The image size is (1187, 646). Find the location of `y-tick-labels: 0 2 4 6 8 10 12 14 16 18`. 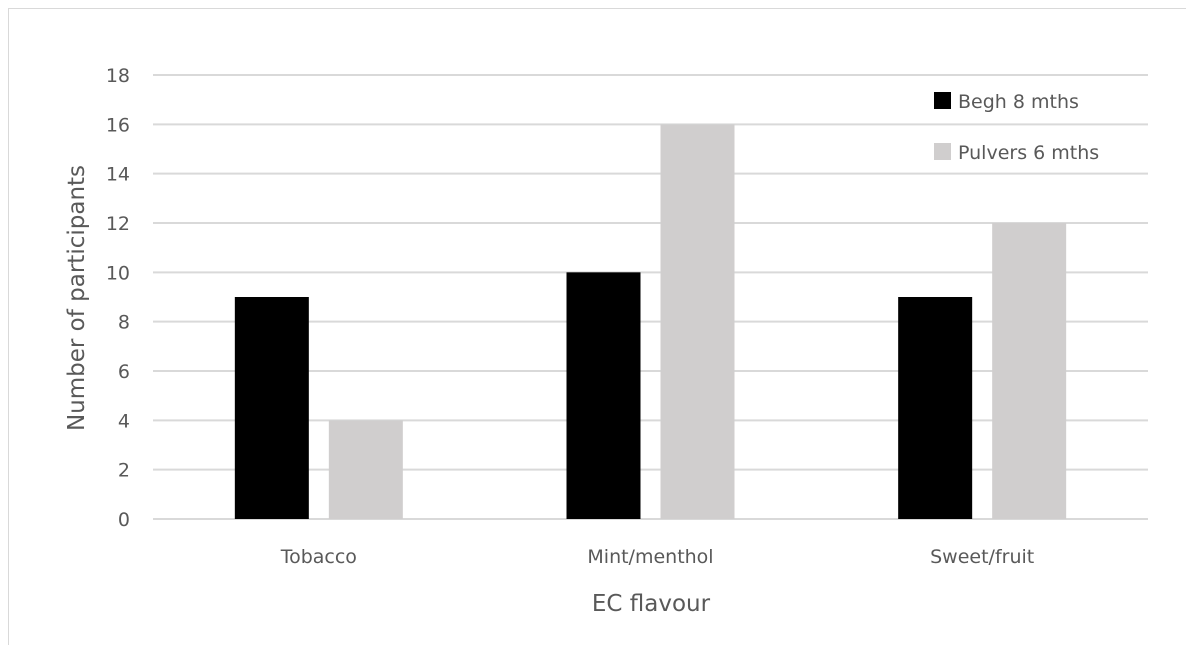

y-tick-labels: 0 2 4 6 8 10 12 14 16 18 is located at coordinates (118, 298).